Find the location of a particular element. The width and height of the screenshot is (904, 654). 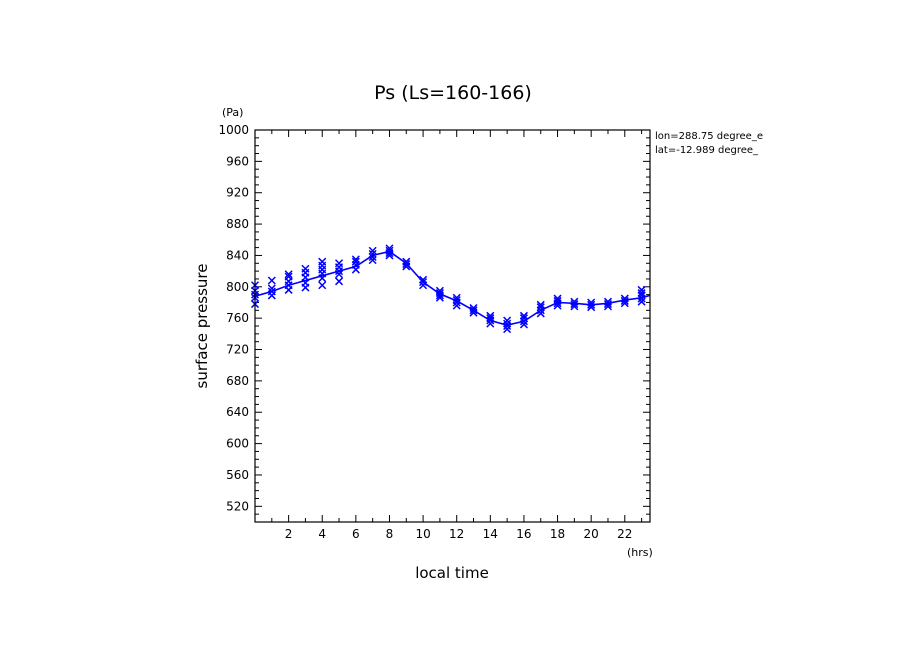

y-tick-label: 1000 is located at coordinates (233, 130).